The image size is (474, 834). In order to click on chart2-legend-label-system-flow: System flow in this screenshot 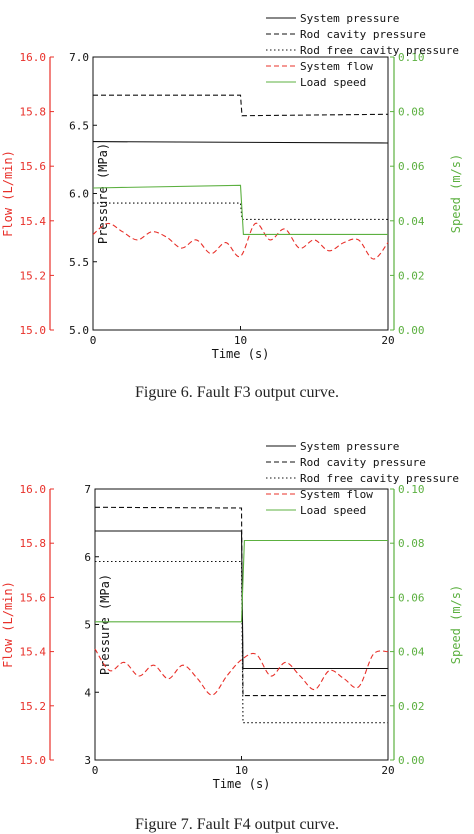, I will do `click(336, 494)`.